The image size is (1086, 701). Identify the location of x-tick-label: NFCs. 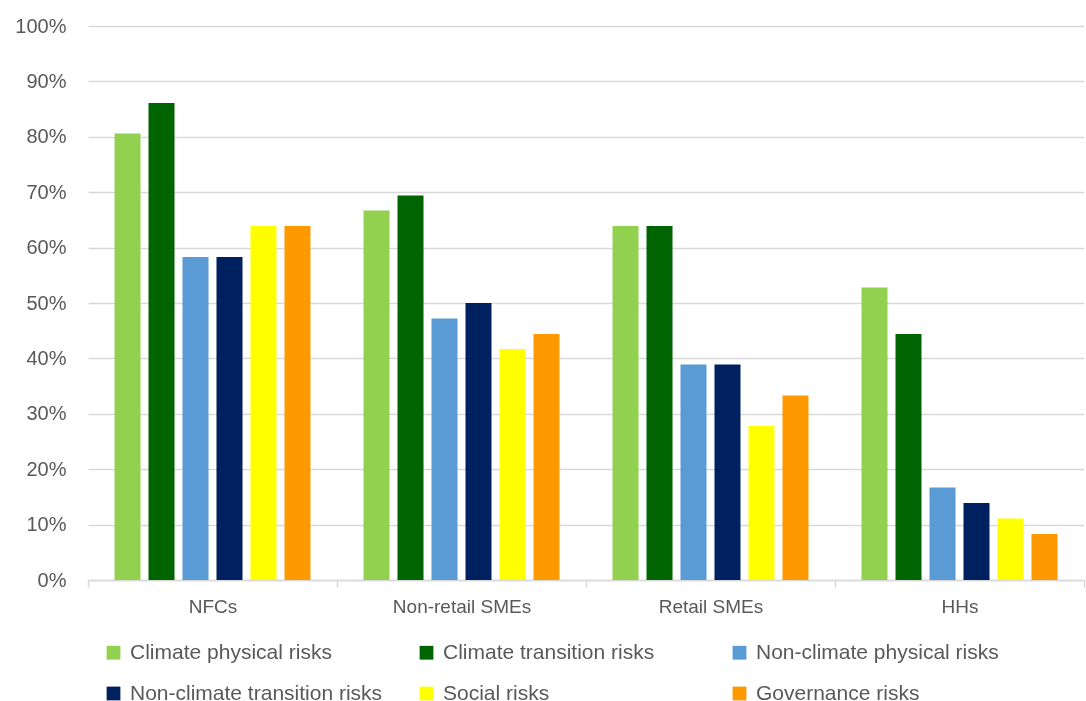
(213, 606).